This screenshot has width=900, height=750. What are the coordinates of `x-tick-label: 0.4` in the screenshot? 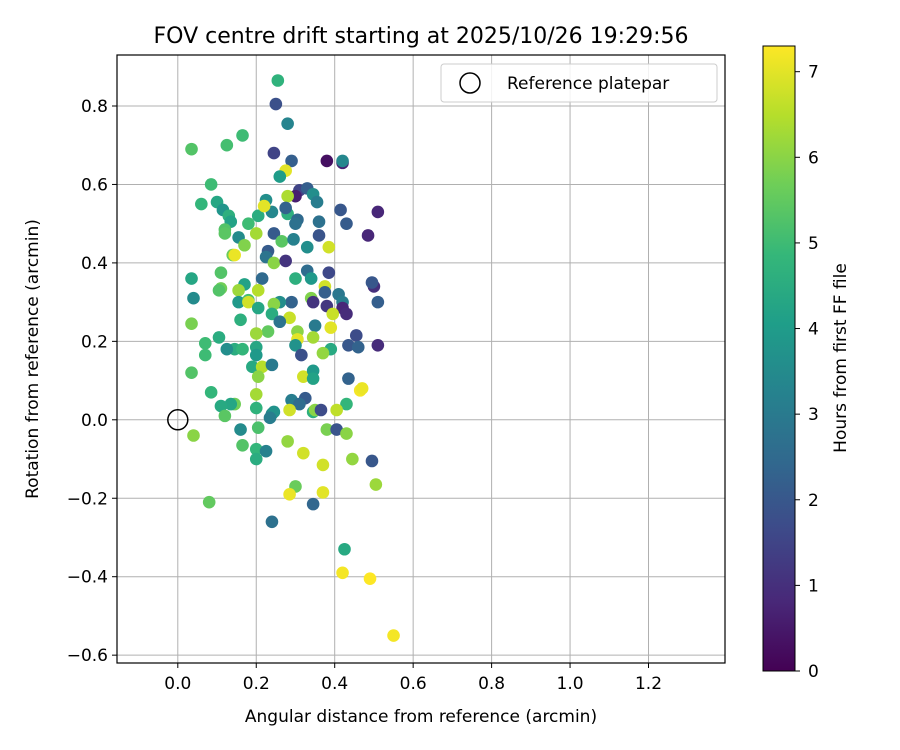 It's located at (334, 684).